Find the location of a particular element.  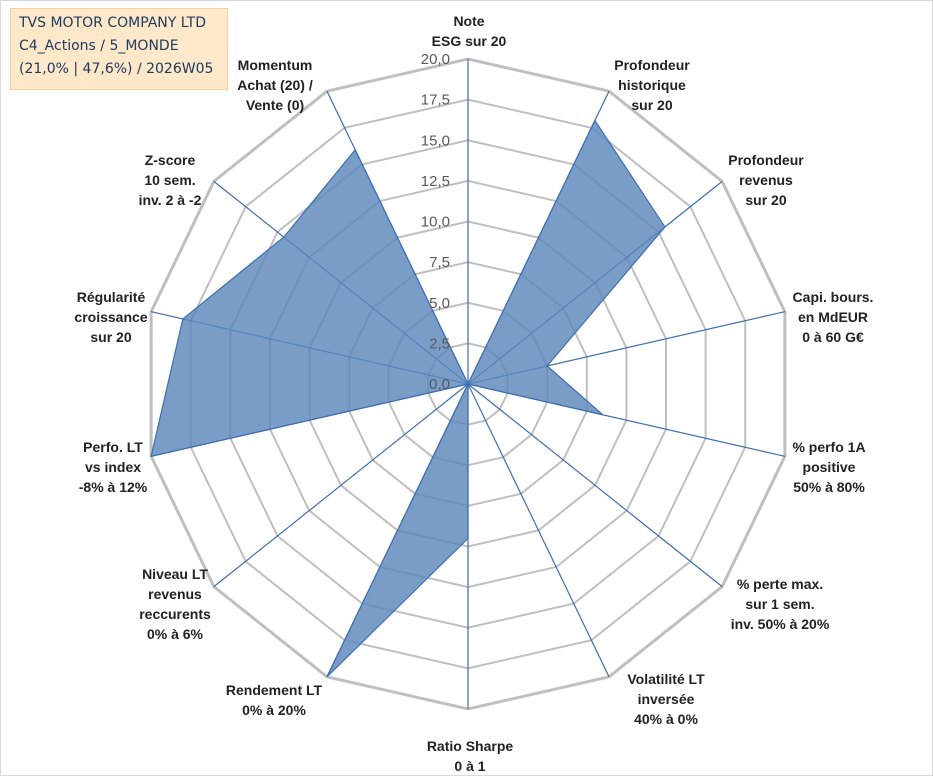

axis-label: Ratio Sharpe 0 à 1 is located at coordinates (470, 756).